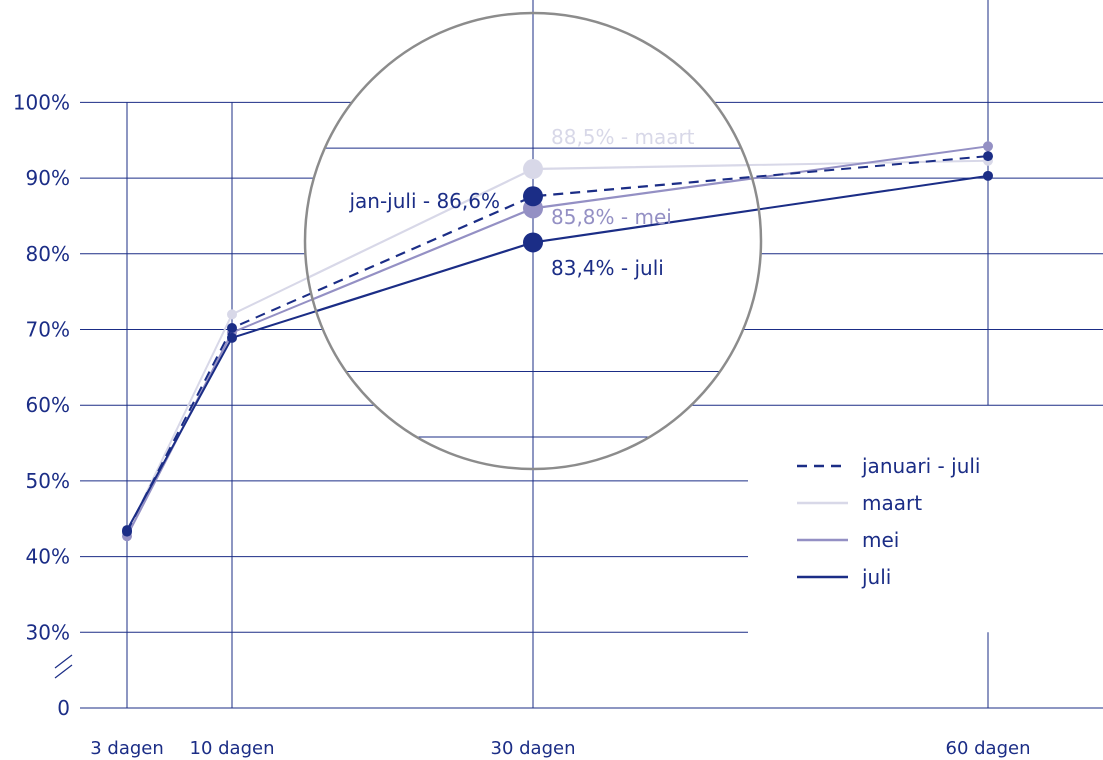 This screenshot has width=1103, height=760. Describe the element at coordinates (533, 748) in the screenshot. I see `x-tick-label: 30 dagen` at that location.